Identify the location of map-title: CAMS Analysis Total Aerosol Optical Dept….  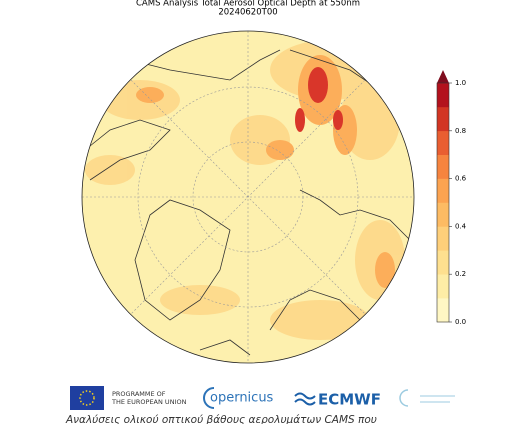
(248, 4).